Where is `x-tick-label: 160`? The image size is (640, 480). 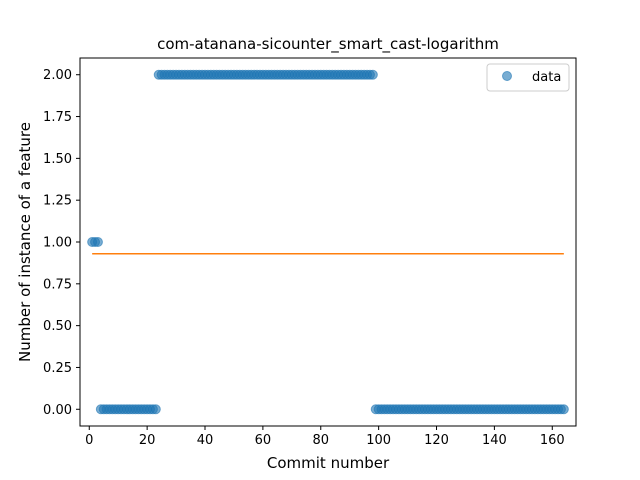 x-tick-label: 160 is located at coordinates (552, 440).